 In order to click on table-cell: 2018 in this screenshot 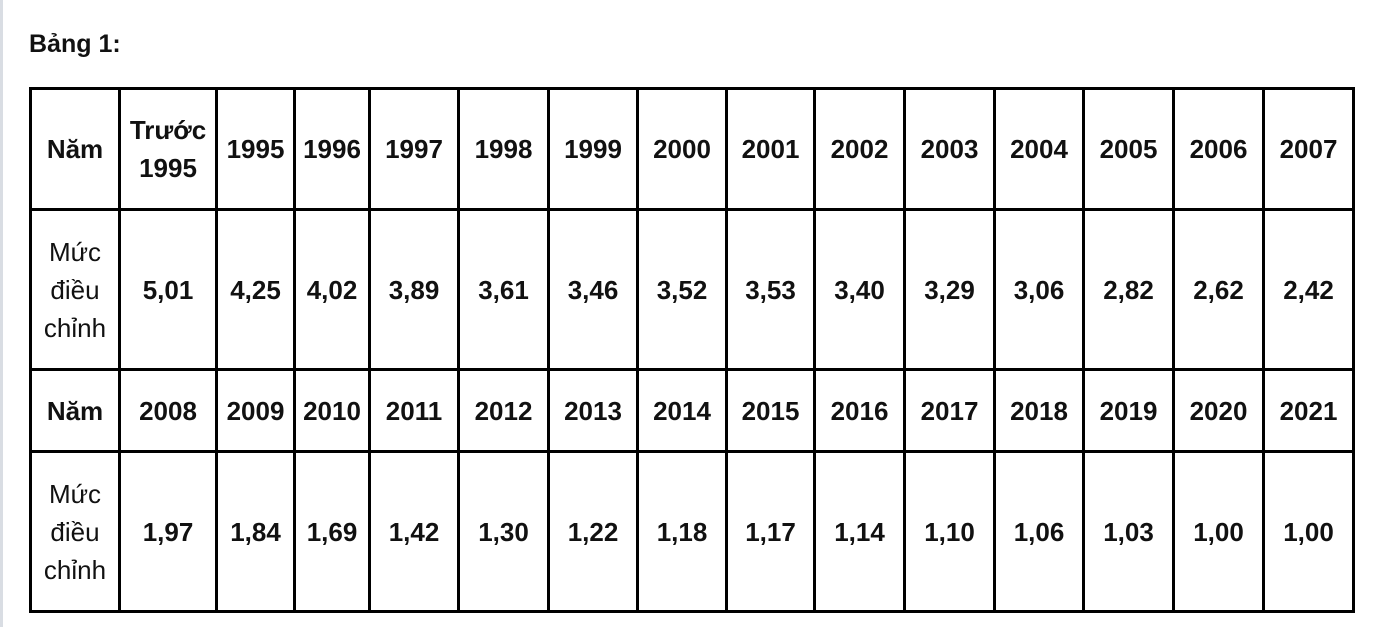, I will do `click(1039, 410)`.